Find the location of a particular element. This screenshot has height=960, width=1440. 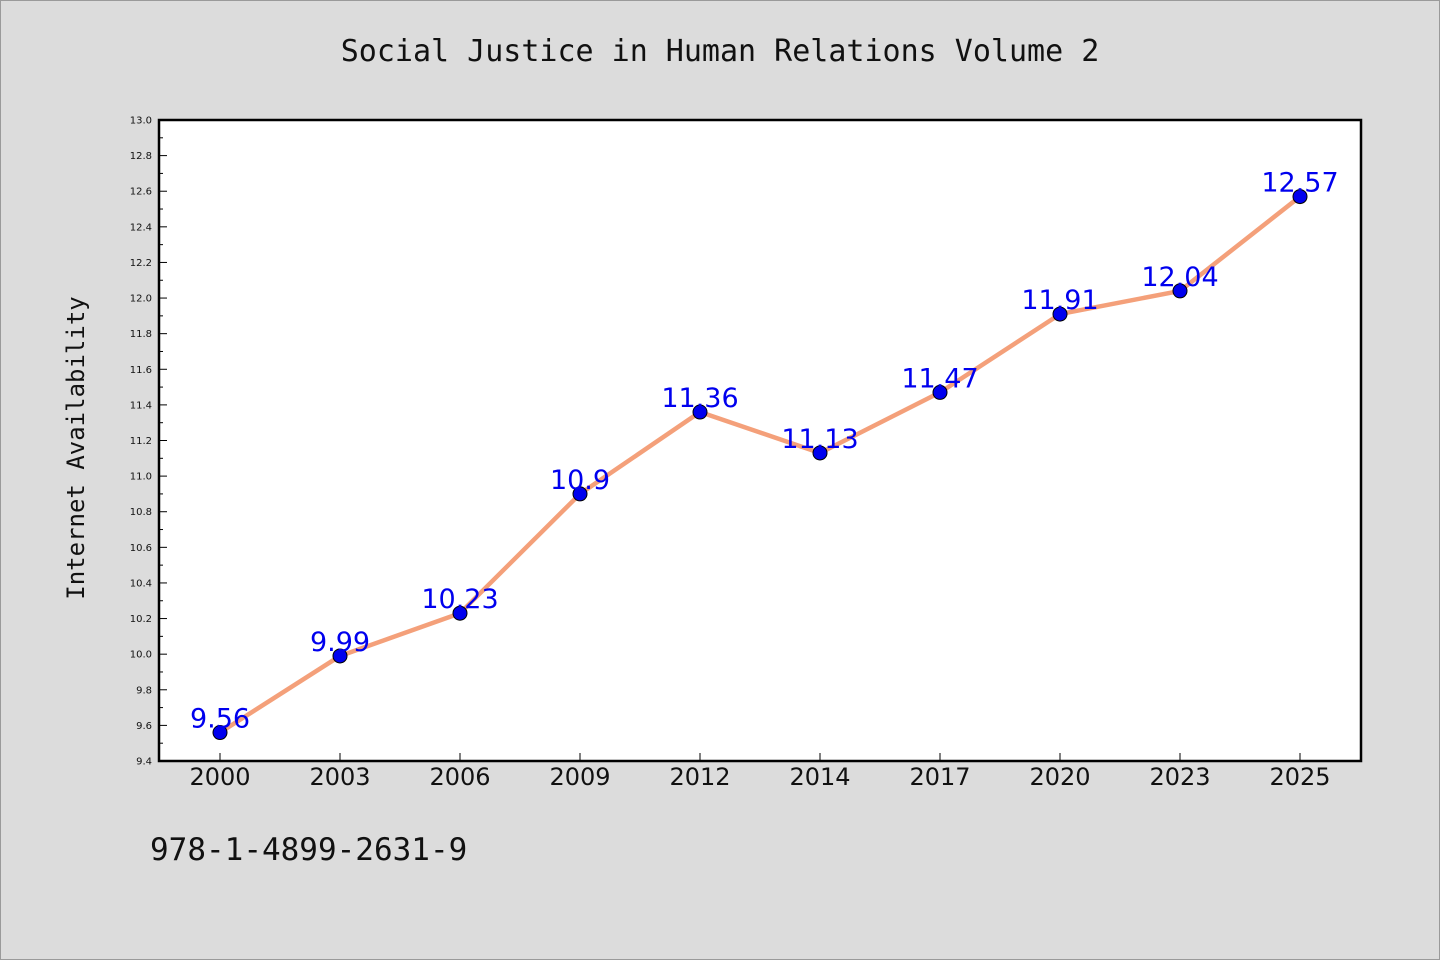

y-tick-label: 11.4 is located at coordinates (141, 405).